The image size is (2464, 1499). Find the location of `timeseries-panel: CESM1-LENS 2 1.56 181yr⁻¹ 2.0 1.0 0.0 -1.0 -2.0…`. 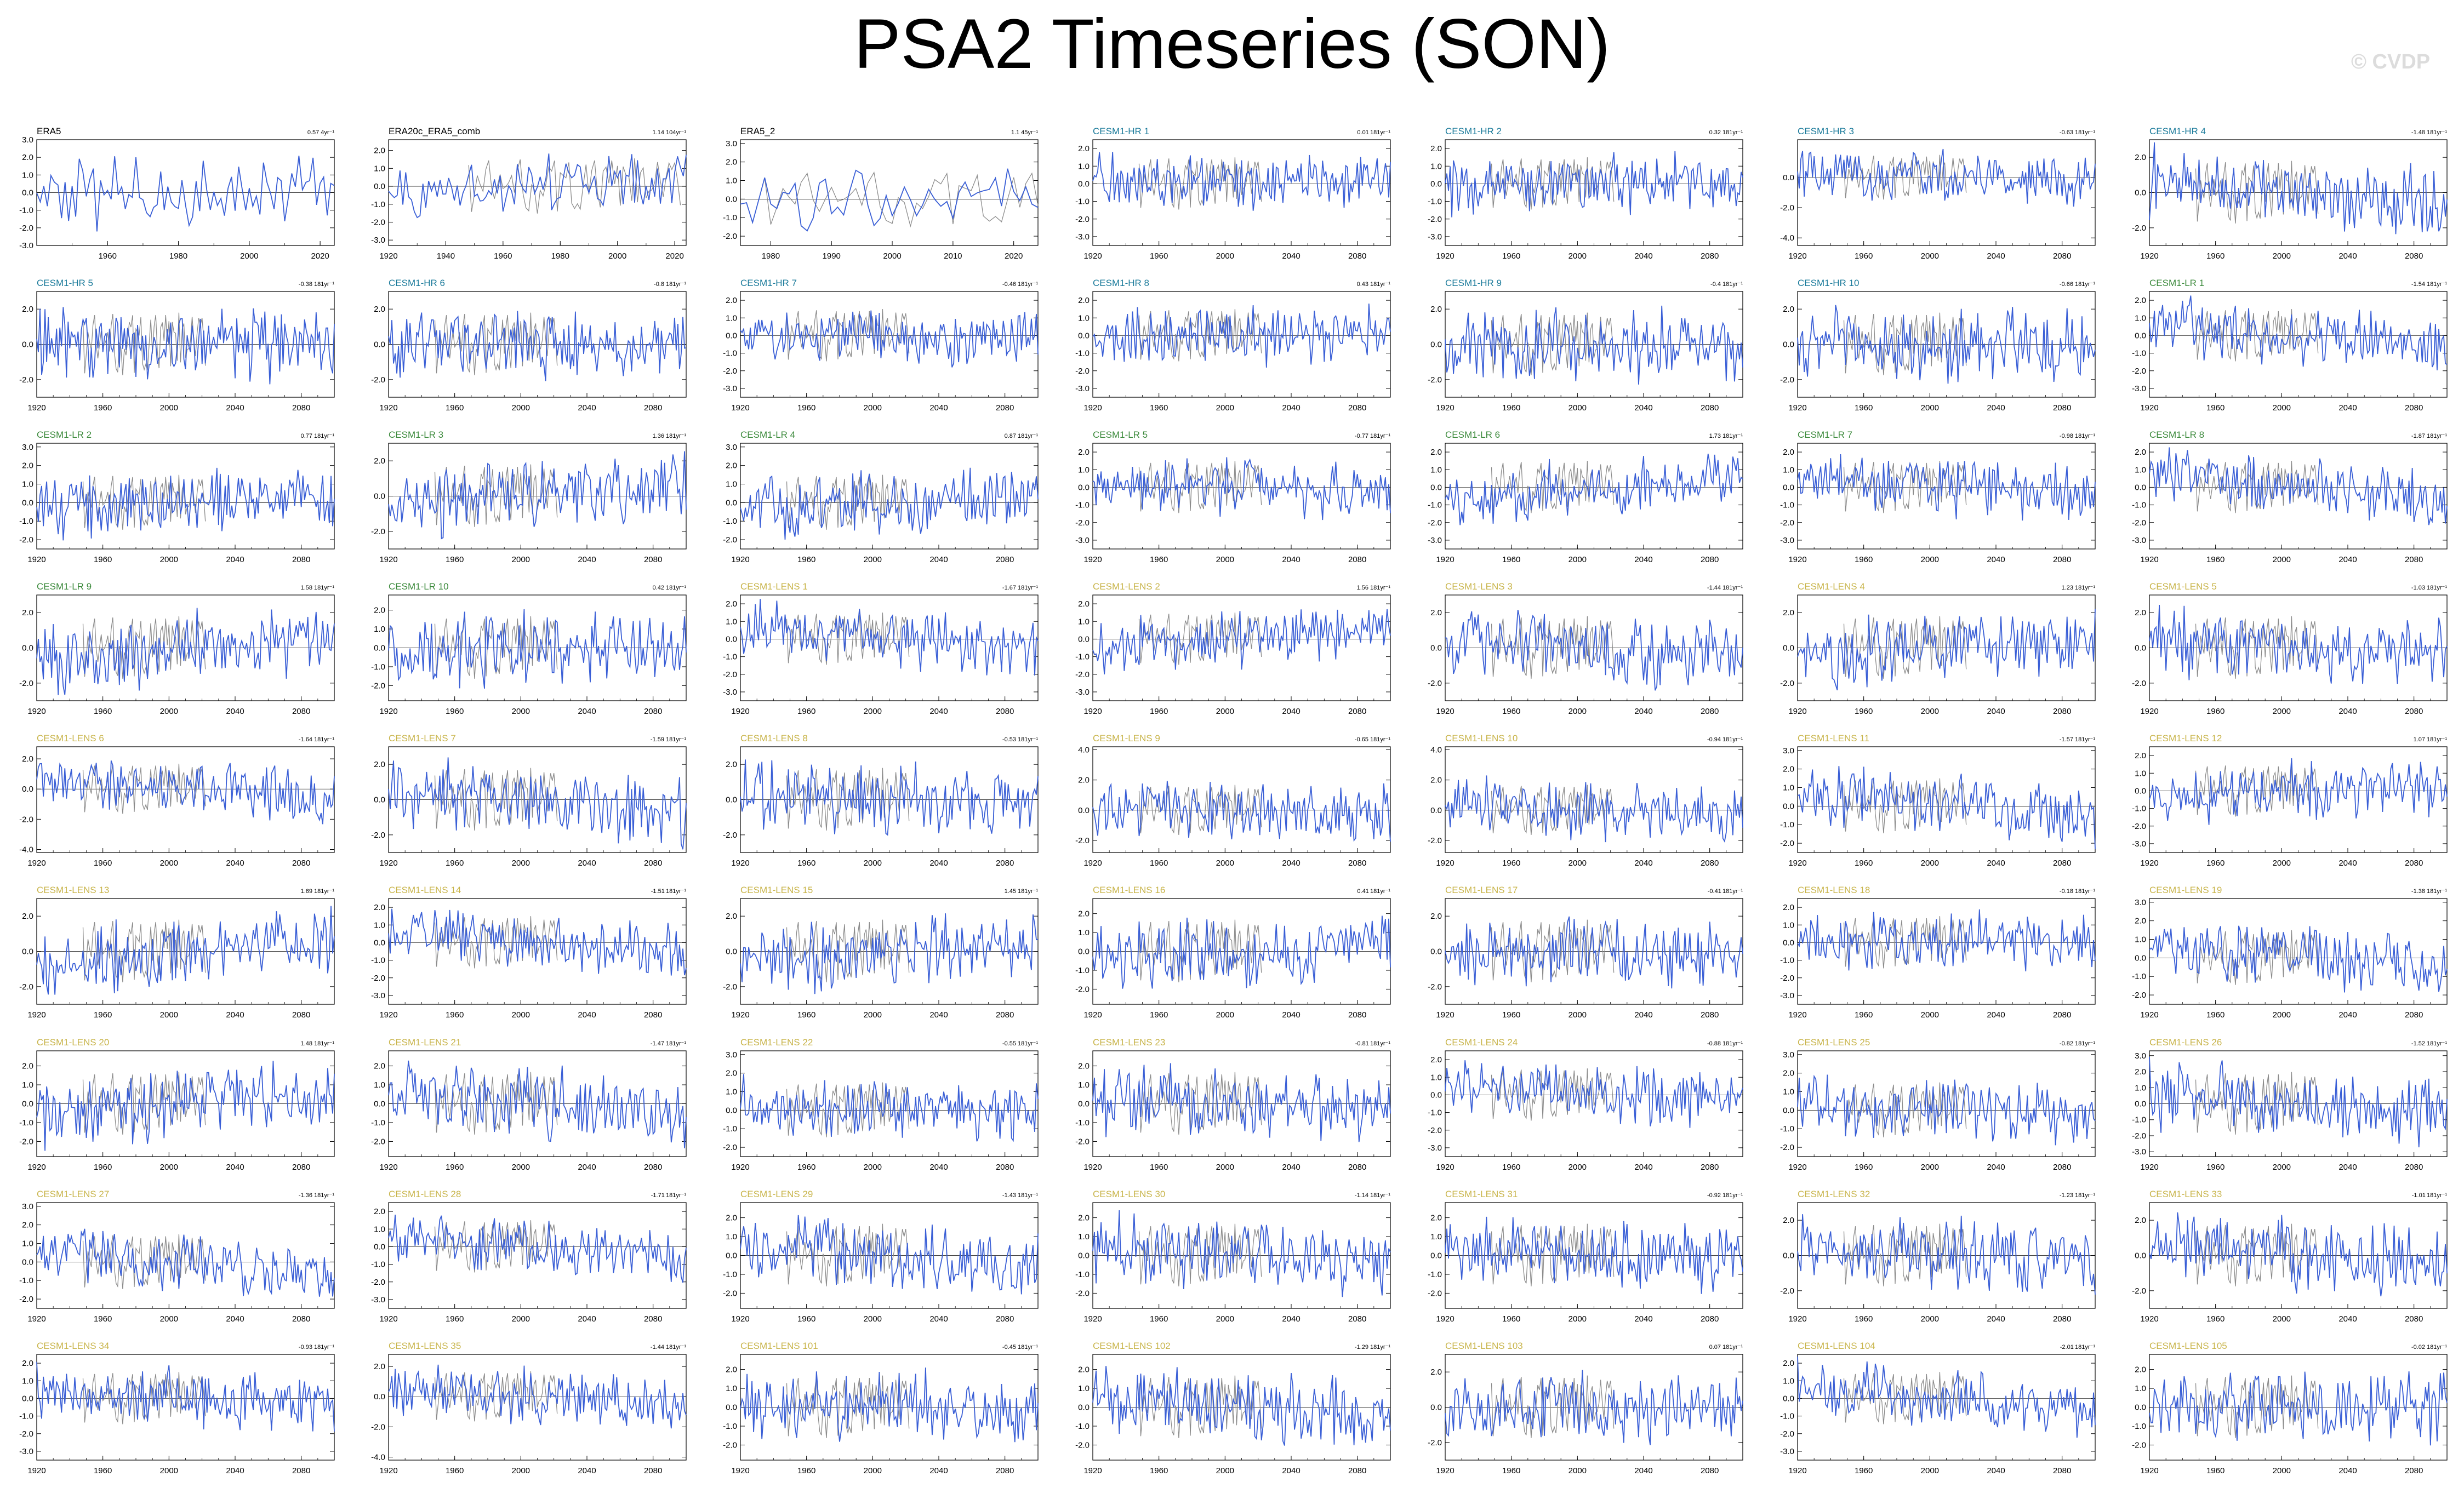

timeseries-panel: CESM1-LENS 2 1.56 181yr⁻¹ 2.0 1.0 0.0 -1.0 -2.0… is located at coordinates (1233, 649).